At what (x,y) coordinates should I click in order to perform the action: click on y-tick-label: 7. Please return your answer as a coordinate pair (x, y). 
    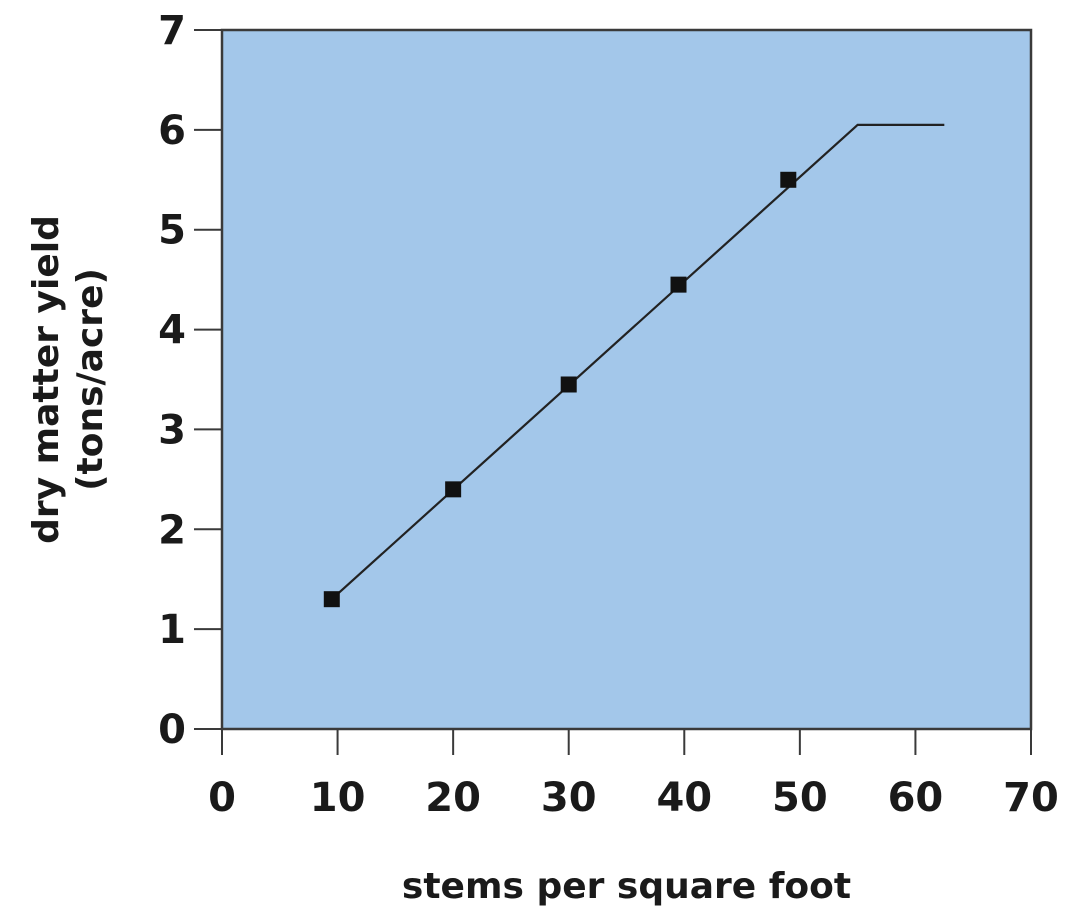
    Looking at the image, I should click on (172, 31).